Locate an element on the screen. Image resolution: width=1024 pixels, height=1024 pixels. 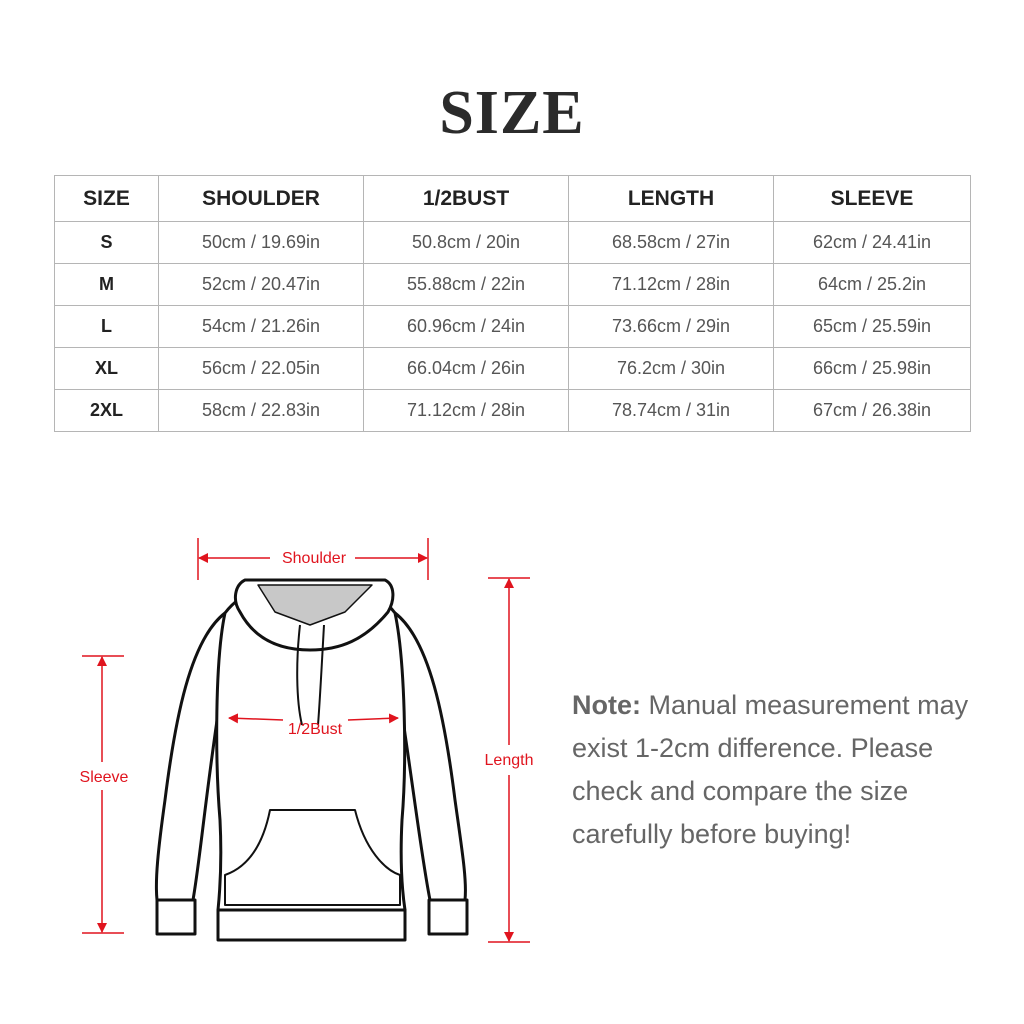
header-size: SIZE is located at coordinates (106, 198).